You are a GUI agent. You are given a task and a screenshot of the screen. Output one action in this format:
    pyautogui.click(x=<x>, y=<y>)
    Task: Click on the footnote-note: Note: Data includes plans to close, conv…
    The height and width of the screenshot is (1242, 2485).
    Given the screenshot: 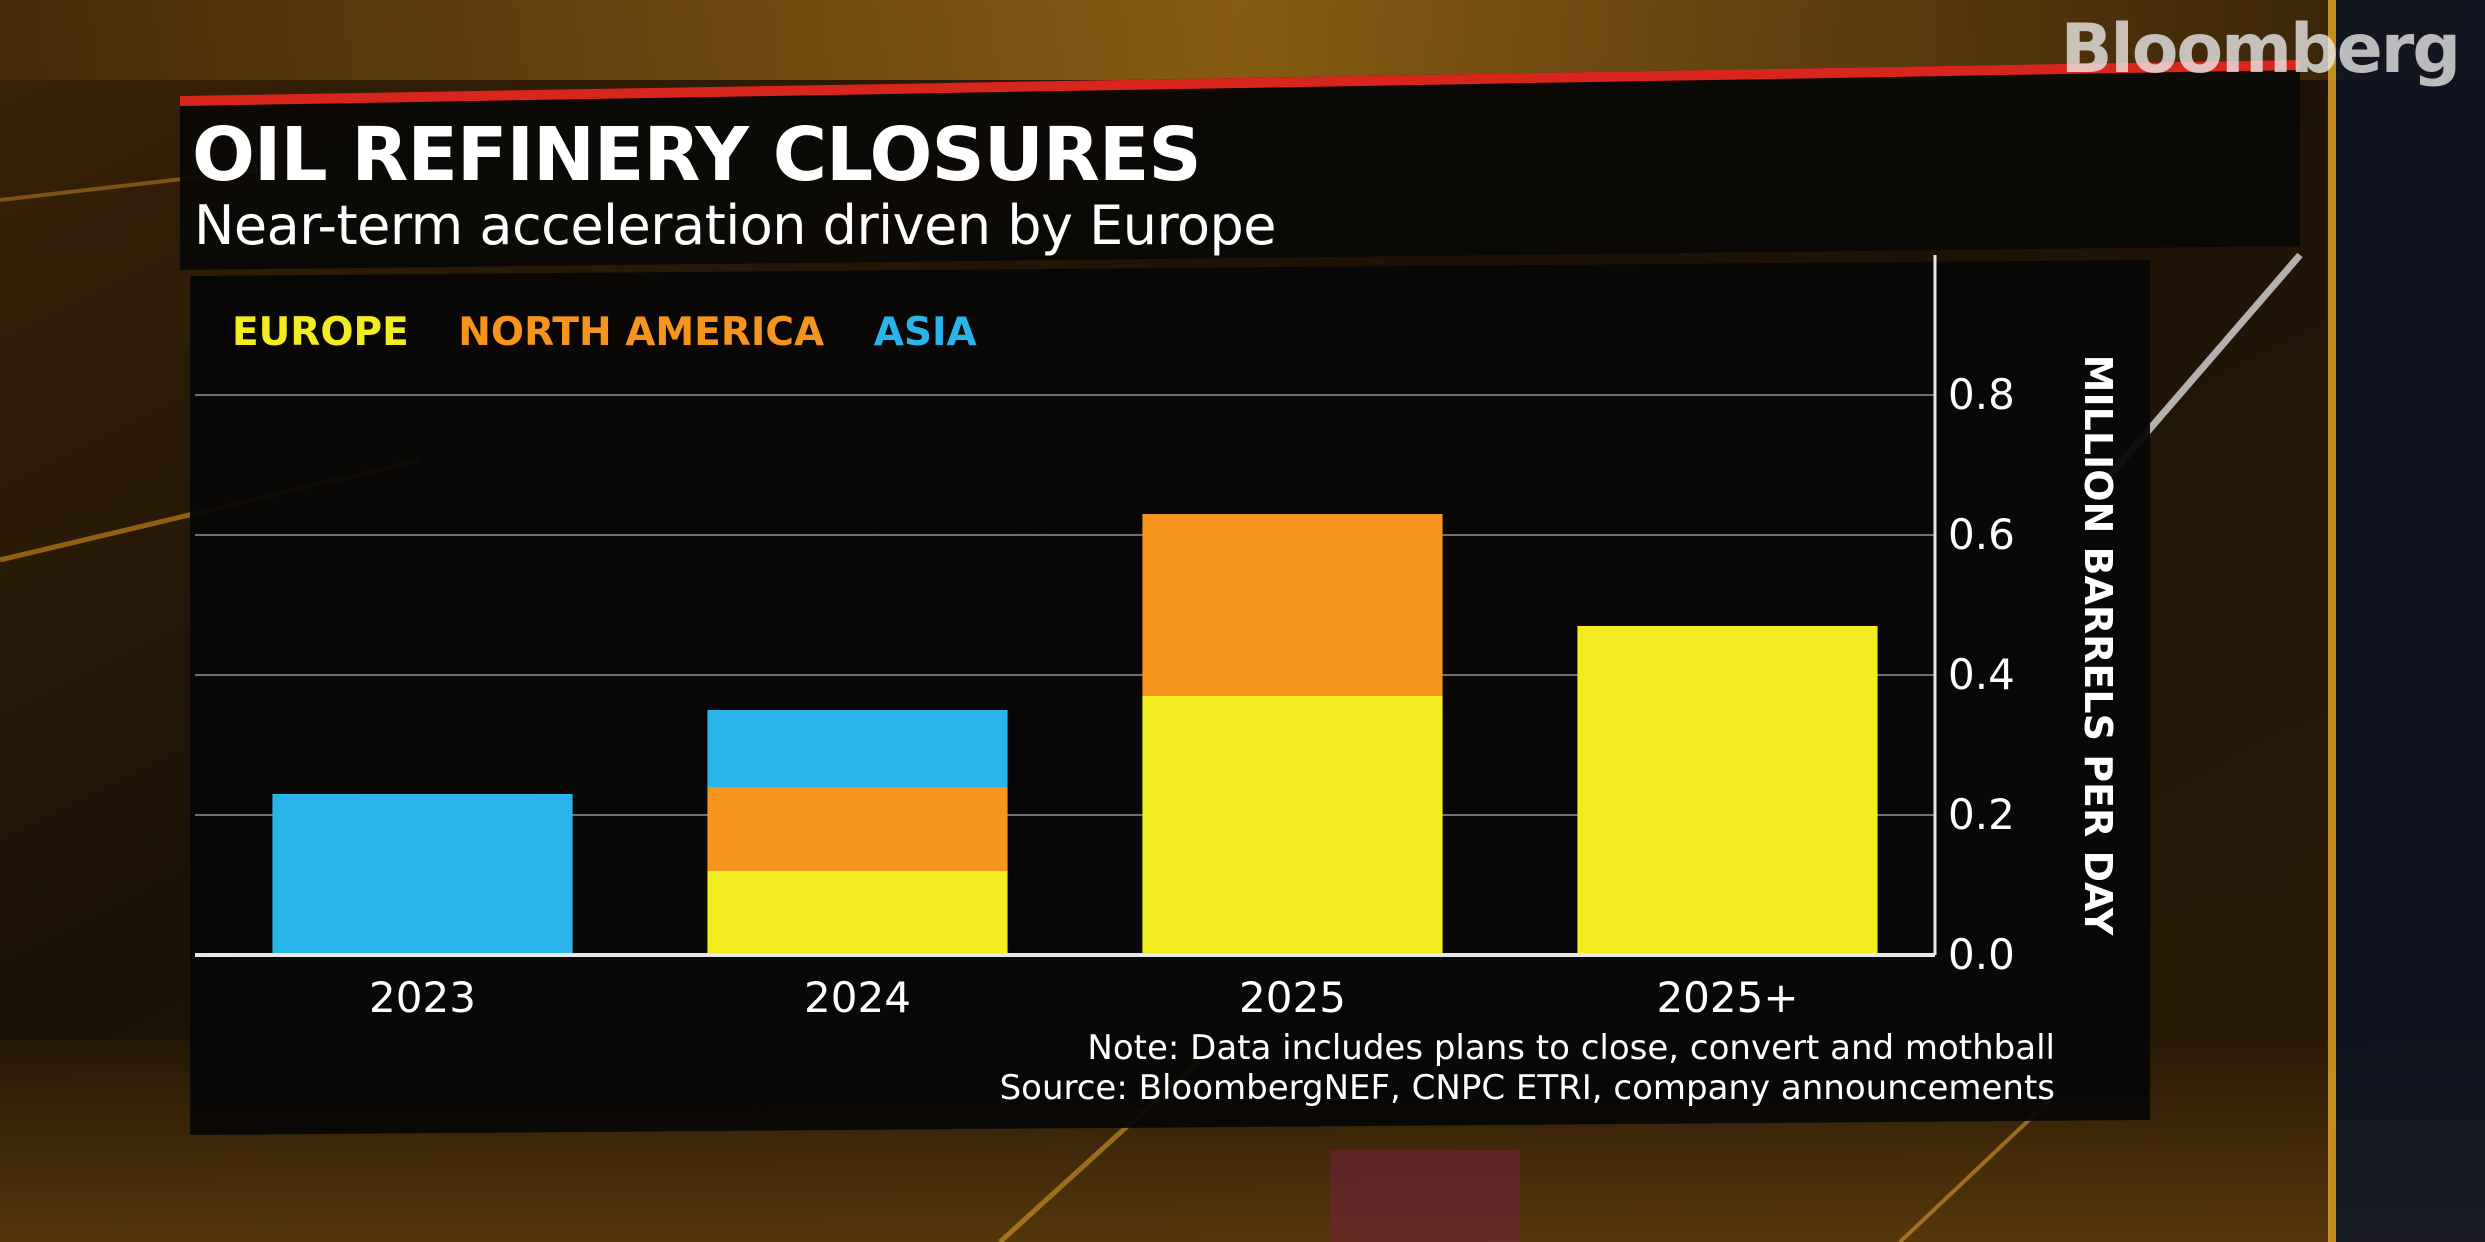 What is the action you would take?
    pyautogui.click(x=1571, y=1048)
    